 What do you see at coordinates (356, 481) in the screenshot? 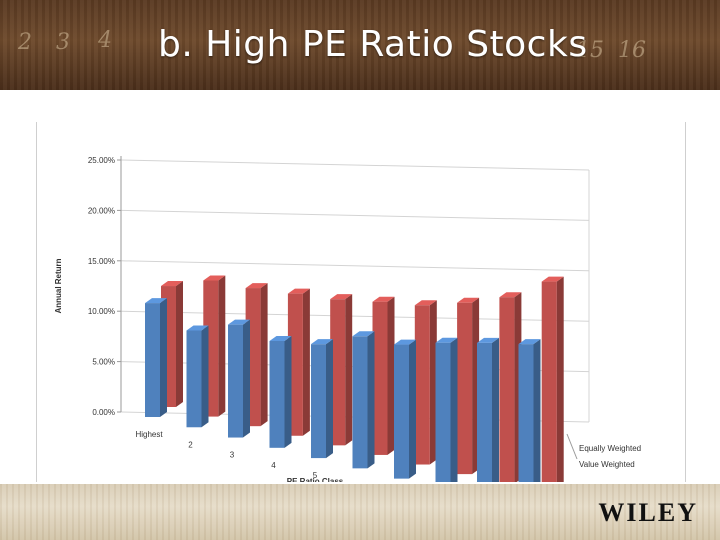
I see `x-tick-label: 6` at bounding box center [356, 481].